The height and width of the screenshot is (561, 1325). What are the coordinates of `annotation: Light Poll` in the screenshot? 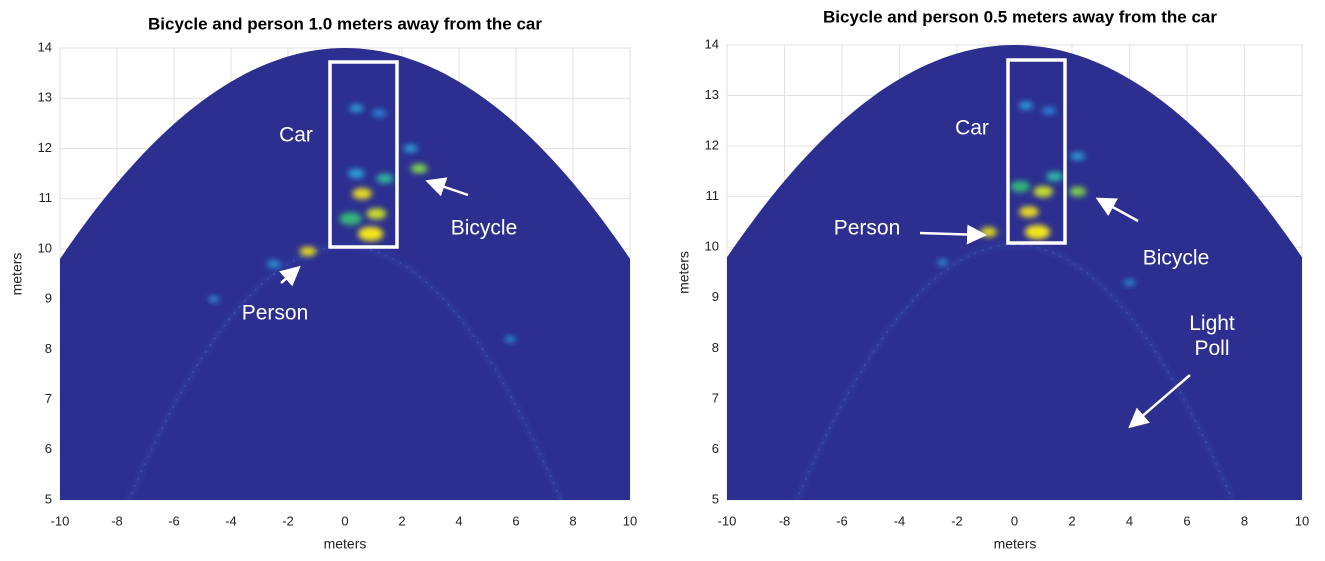 It's located at (1212, 336).